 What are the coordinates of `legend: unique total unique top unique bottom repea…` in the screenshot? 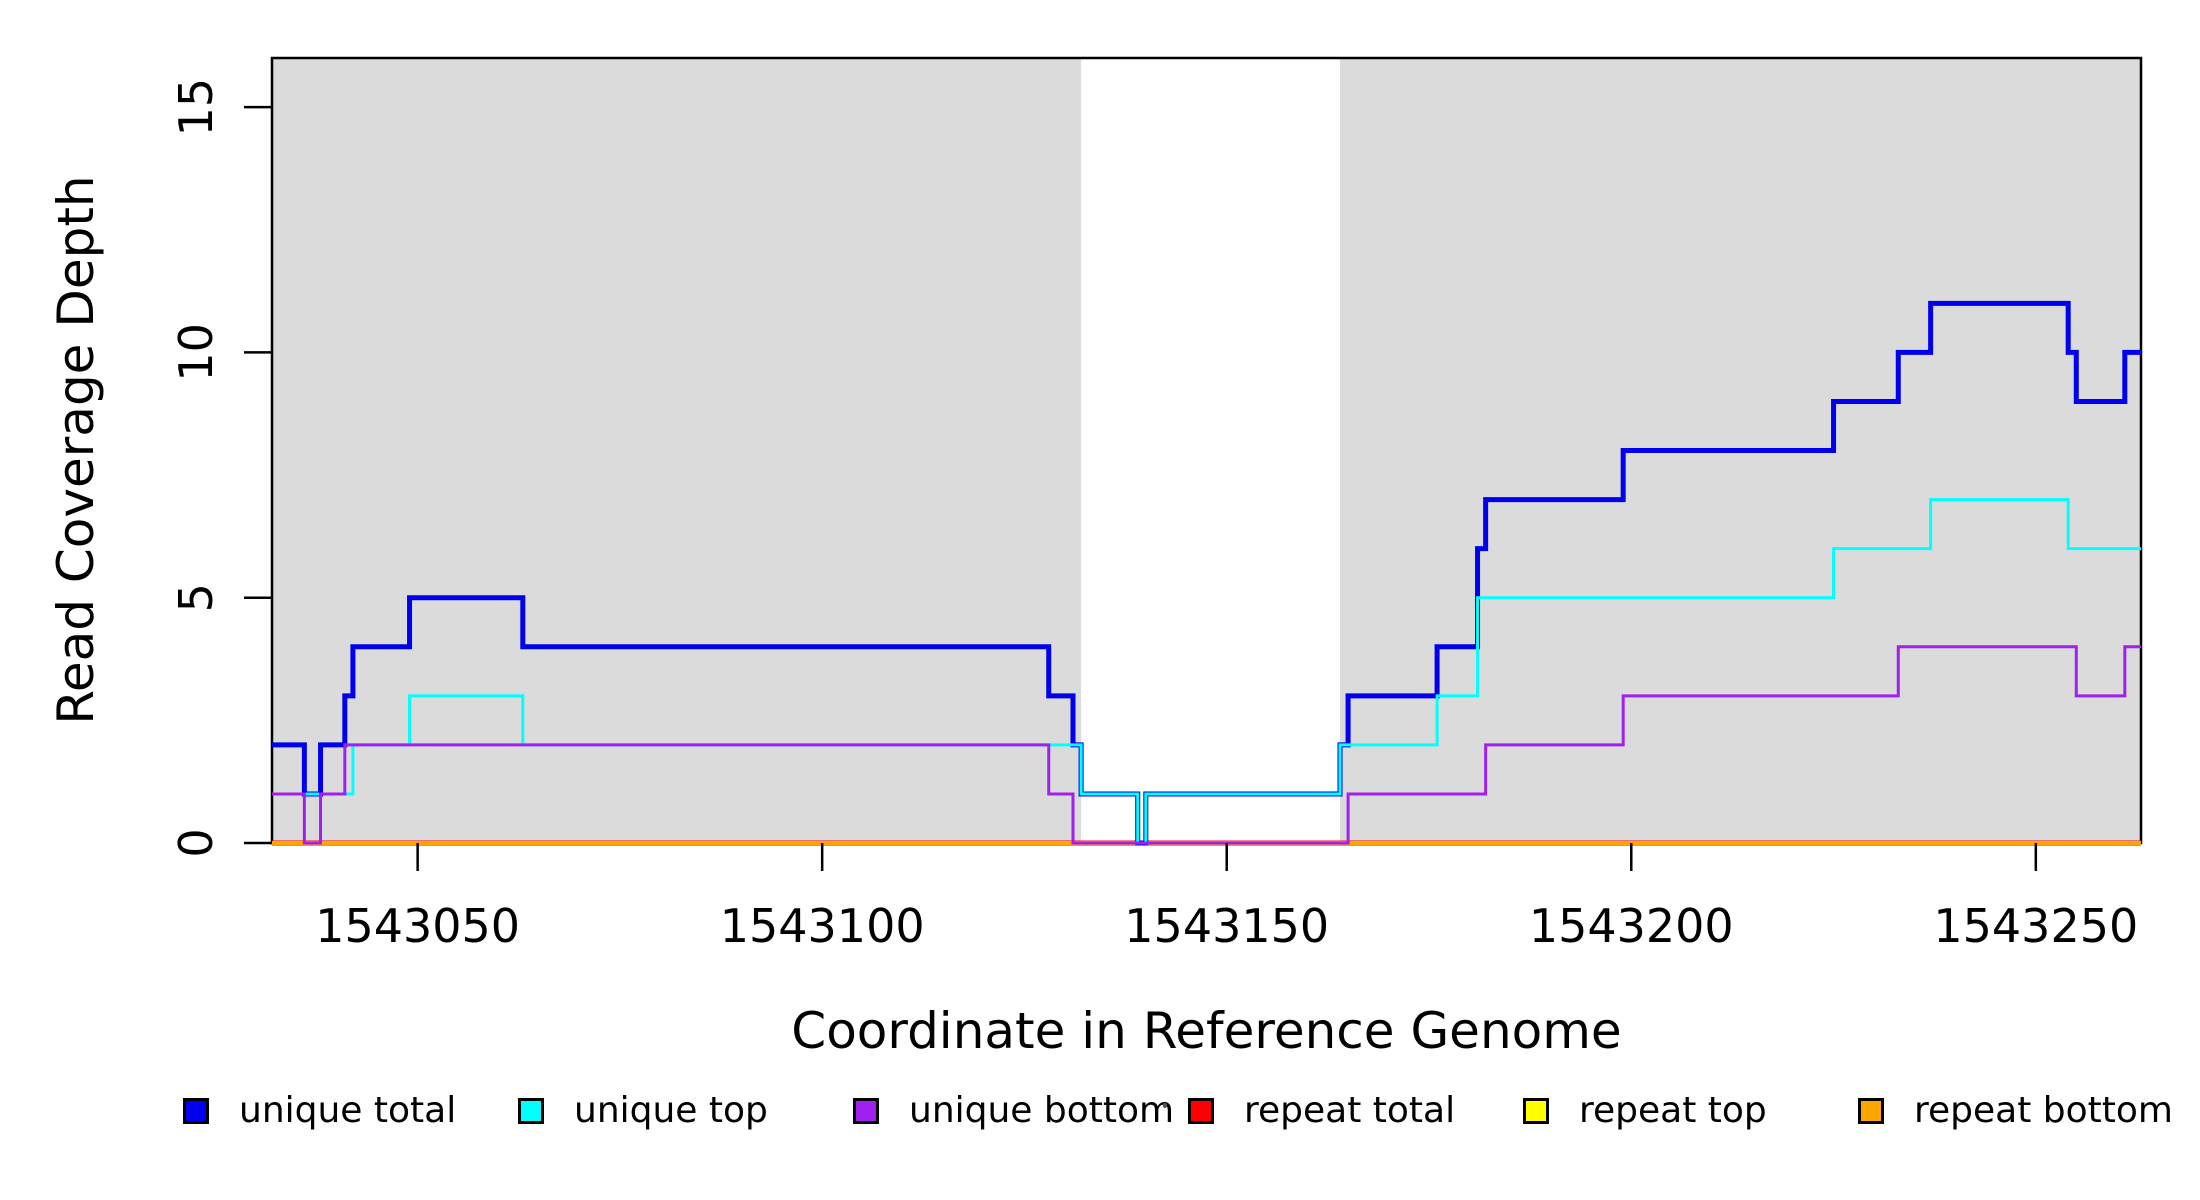 It's located at (1100, 1120).